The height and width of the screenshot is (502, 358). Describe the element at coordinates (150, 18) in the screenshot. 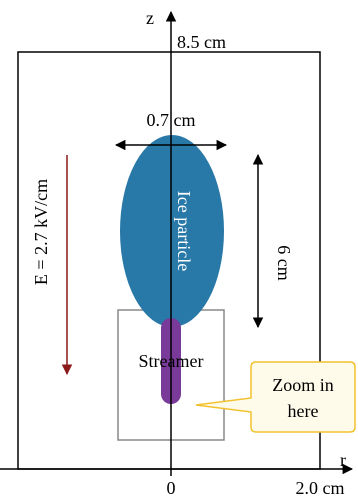

I see `z-axis-label: z` at that location.